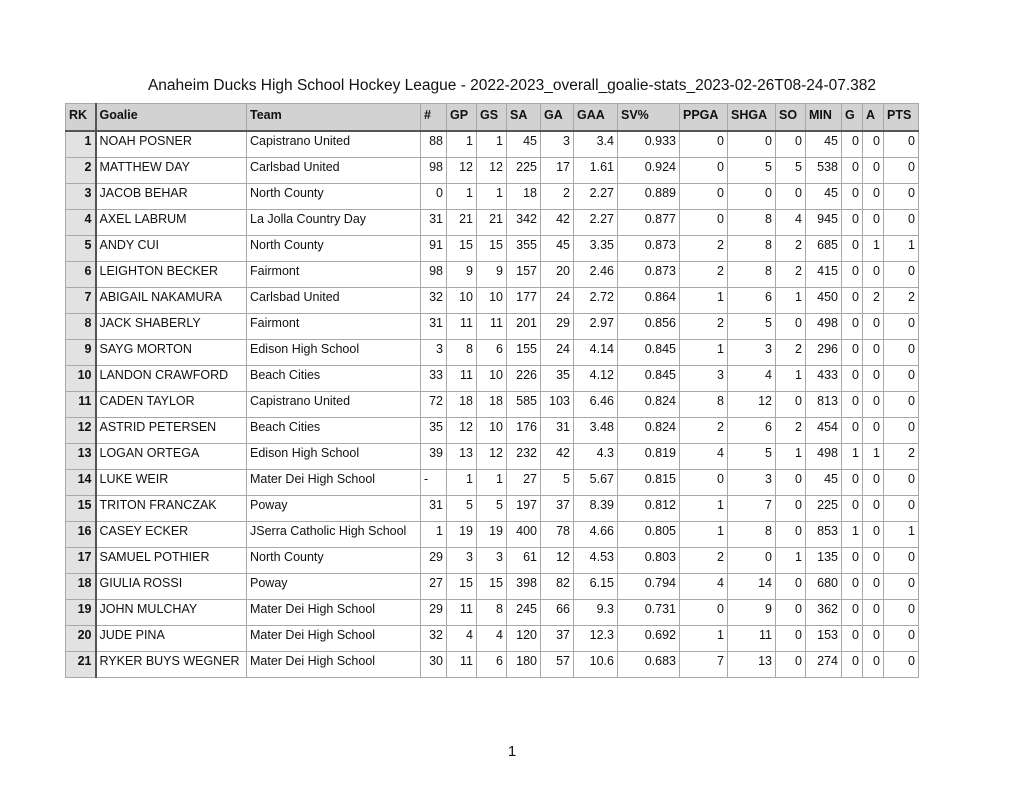 Image resolution: width=1024 pixels, height=791 pixels. I want to click on page-number: 1, so click(512, 751).